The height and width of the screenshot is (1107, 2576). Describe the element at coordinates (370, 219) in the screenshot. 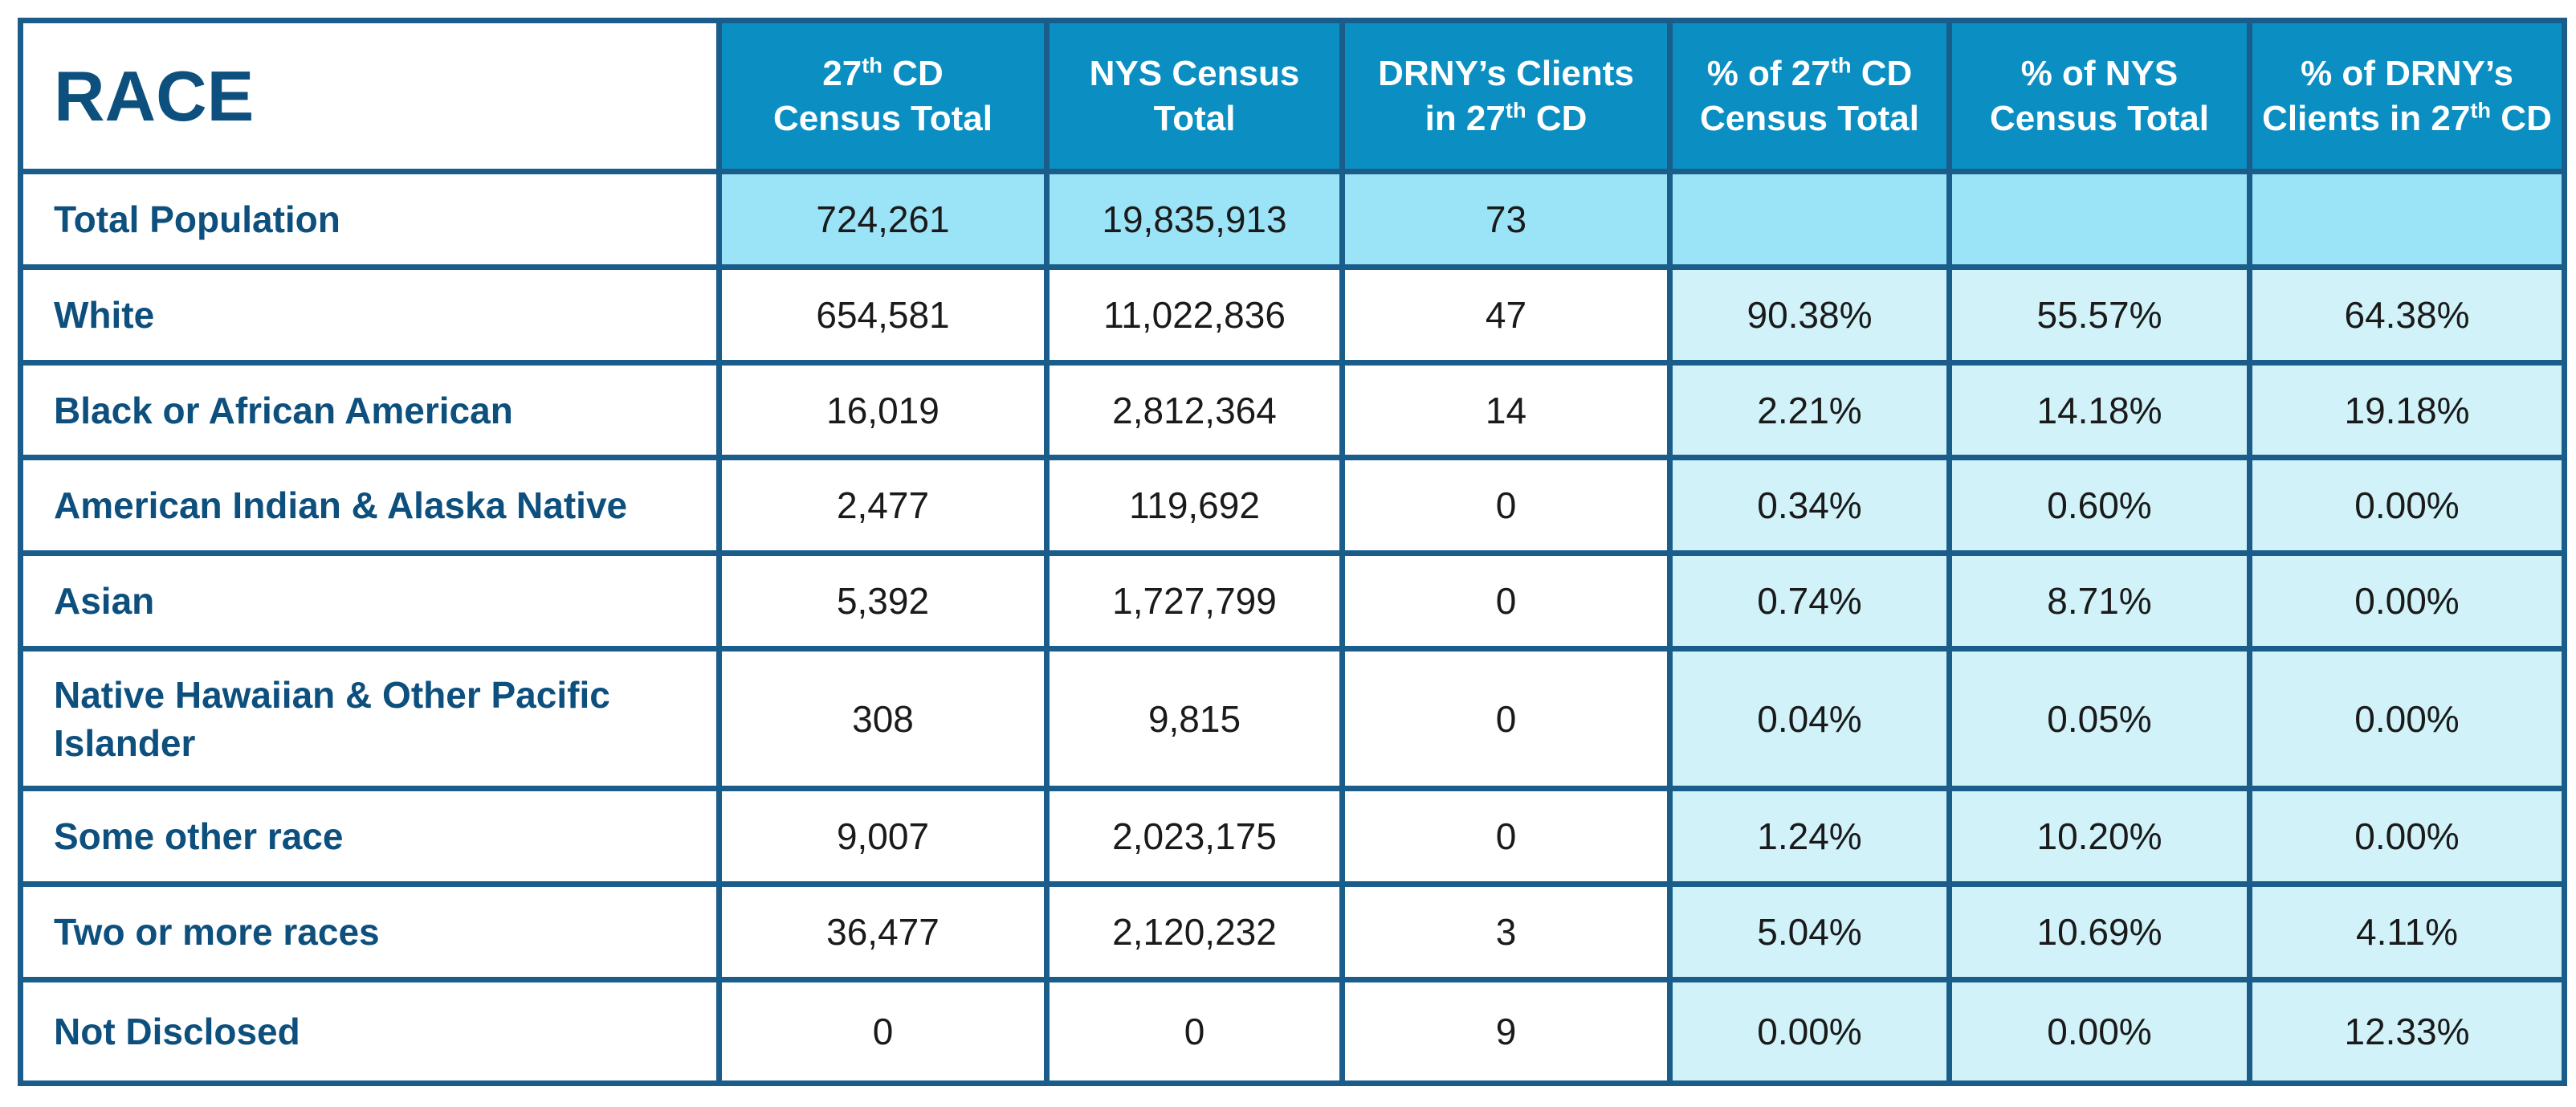

I see `row-label: Total Population` at that location.